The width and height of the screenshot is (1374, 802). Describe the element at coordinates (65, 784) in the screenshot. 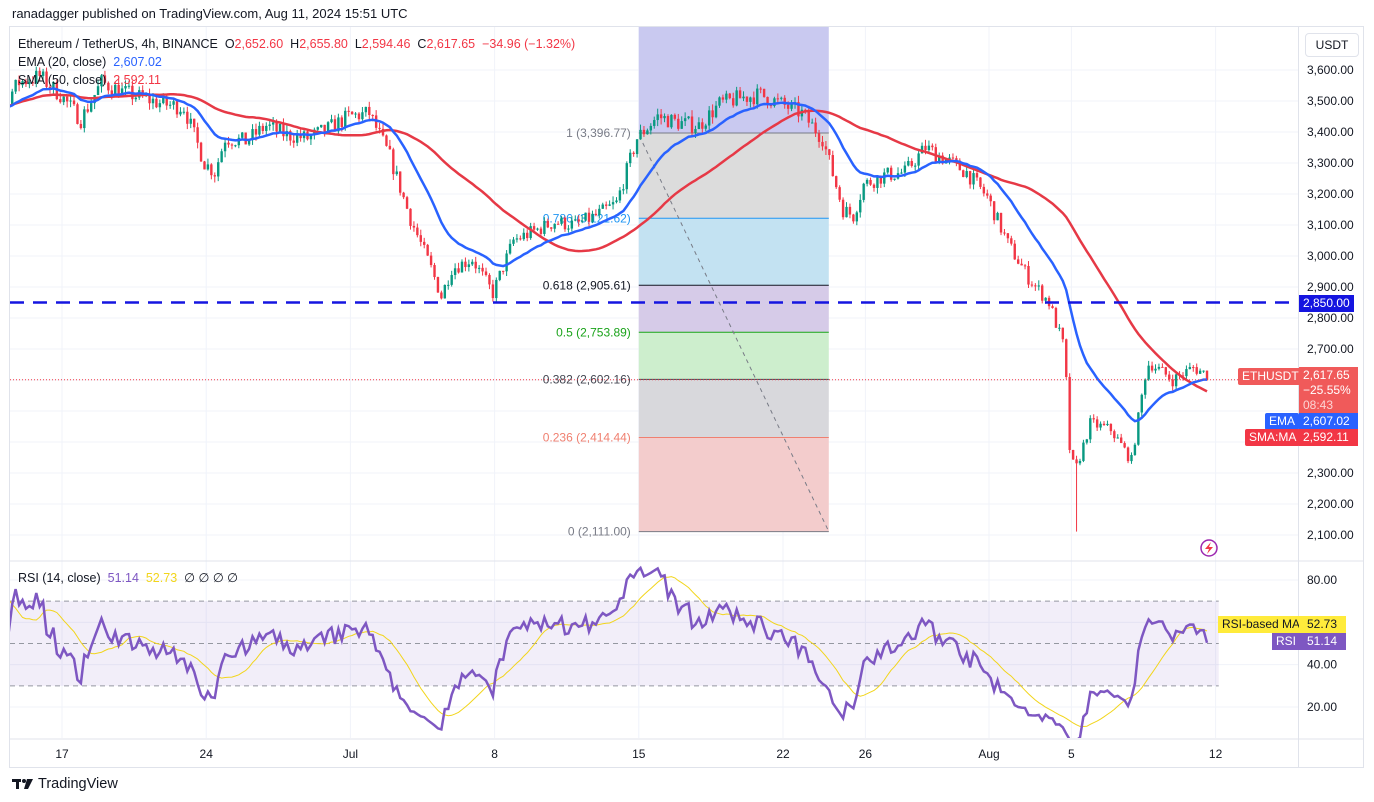

I see `tradingview-logo: TradingView` at that location.